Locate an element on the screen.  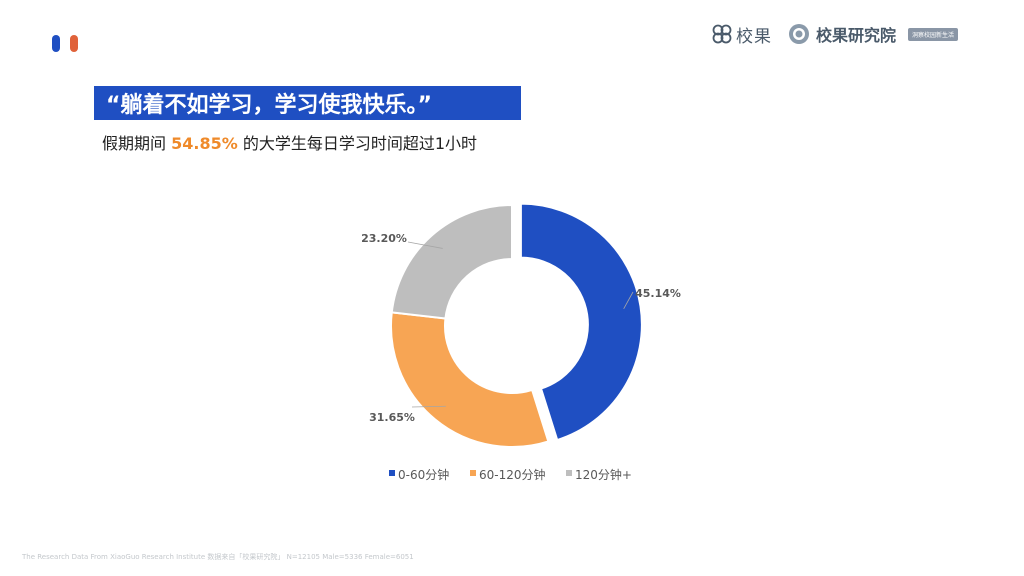
brand-area: 校果 校果研究院 洞察校园新生活 is located at coordinates (835, 34).